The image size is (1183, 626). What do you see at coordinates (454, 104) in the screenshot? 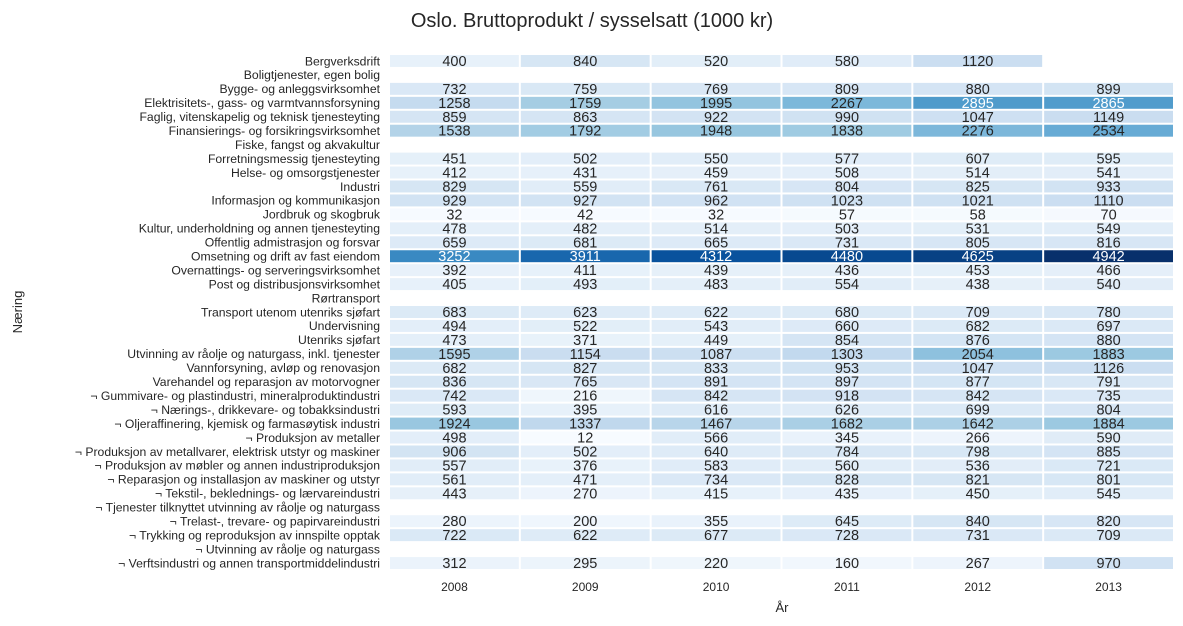
I see `cell-value-label: 1258` at bounding box center [454, 104].